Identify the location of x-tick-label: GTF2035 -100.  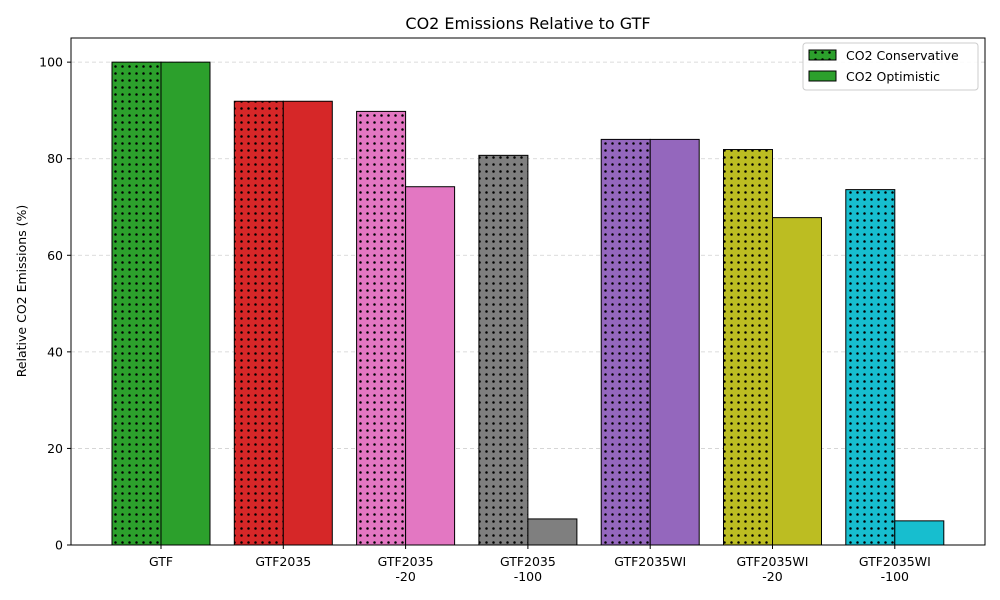
(528, 569).